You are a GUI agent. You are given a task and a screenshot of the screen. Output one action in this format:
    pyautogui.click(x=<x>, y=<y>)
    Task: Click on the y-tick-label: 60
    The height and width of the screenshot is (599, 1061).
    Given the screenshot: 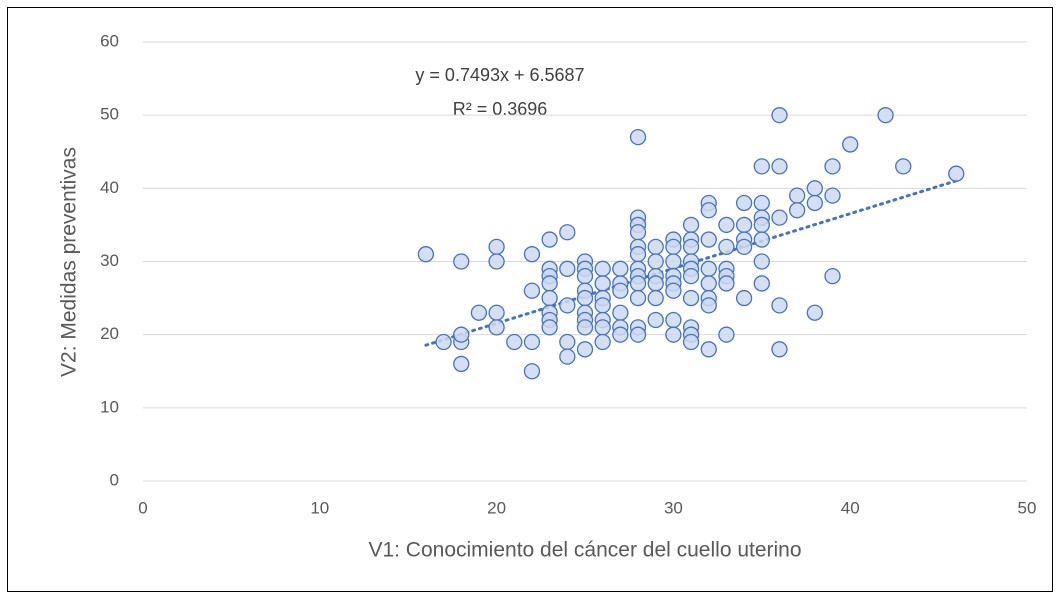 What is the action you would take?
    pyautogui.click(x=109, y=40)
    